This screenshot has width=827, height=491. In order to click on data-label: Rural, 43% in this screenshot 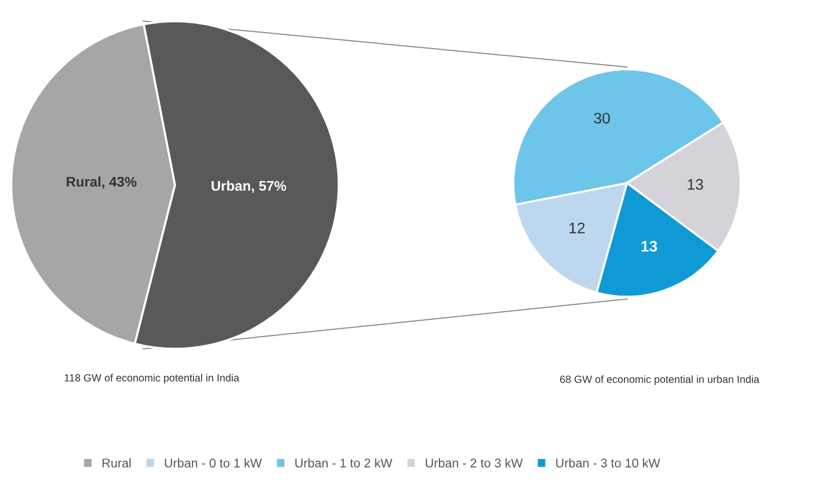, I will do `click(101, 182)`.